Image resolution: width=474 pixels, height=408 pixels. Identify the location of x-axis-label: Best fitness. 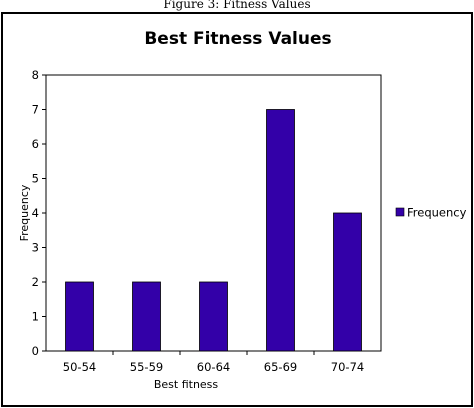
(186, 384).